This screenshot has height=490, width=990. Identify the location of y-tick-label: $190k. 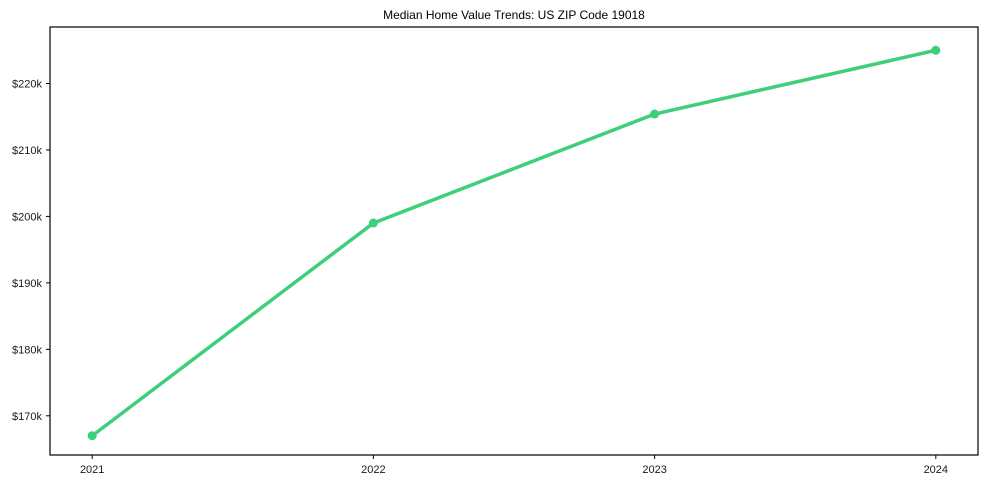
(27, 284).